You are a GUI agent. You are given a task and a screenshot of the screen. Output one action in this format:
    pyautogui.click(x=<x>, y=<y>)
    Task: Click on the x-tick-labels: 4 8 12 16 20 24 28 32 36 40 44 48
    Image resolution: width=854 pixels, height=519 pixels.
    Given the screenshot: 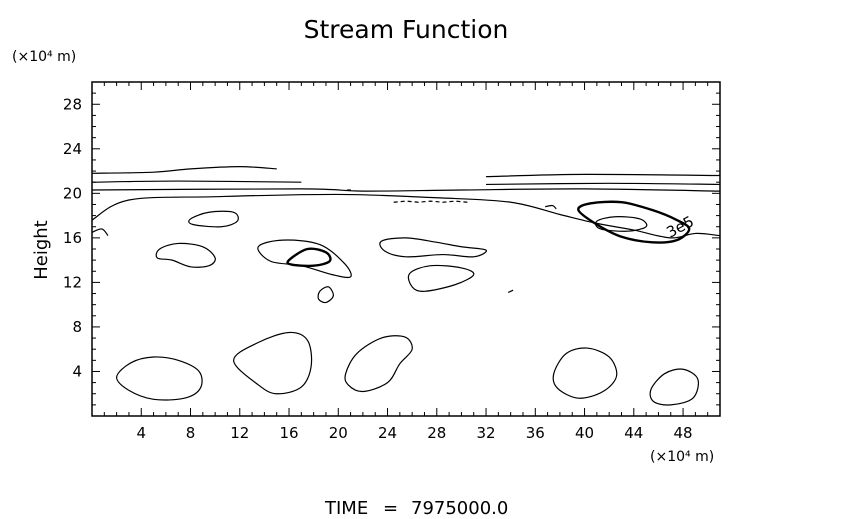 What is the action you would take?
    pyautogui.click(x=414, y=433)
    